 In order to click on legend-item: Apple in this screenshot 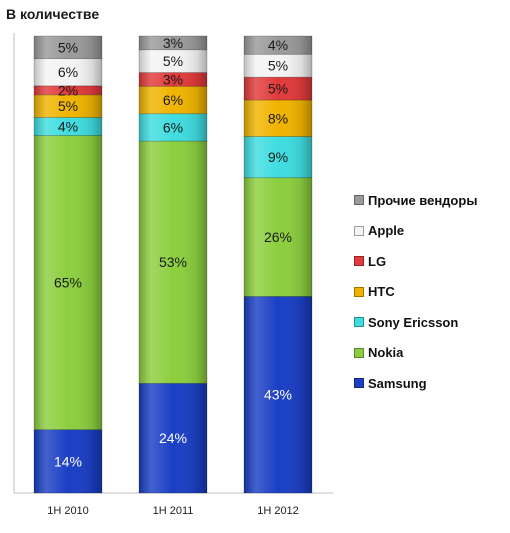, I will do `click(415, 231)`.